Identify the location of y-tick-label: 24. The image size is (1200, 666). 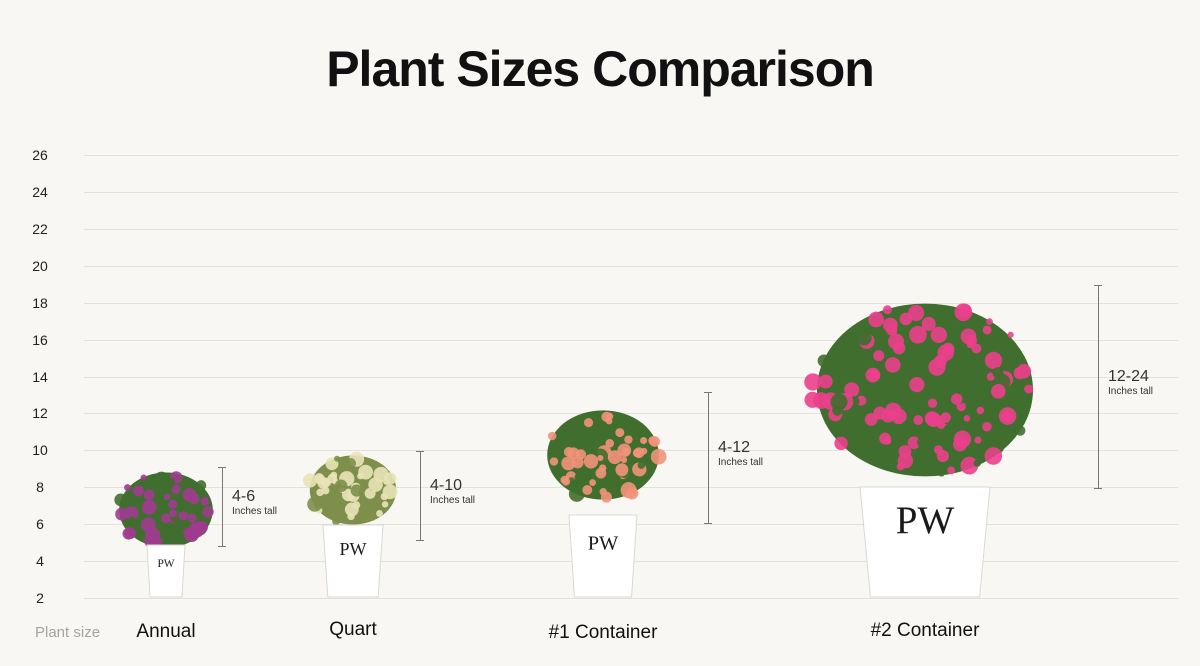
(40, 191).